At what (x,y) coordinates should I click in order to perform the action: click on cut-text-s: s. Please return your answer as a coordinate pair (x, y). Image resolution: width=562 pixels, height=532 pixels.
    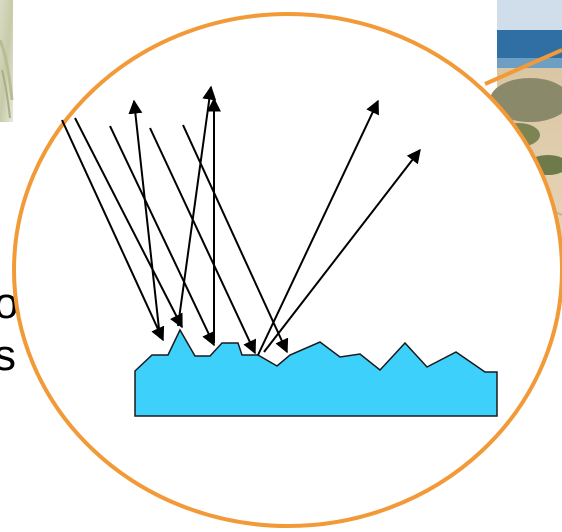
    Looking at the image, I should click on (8, 355).